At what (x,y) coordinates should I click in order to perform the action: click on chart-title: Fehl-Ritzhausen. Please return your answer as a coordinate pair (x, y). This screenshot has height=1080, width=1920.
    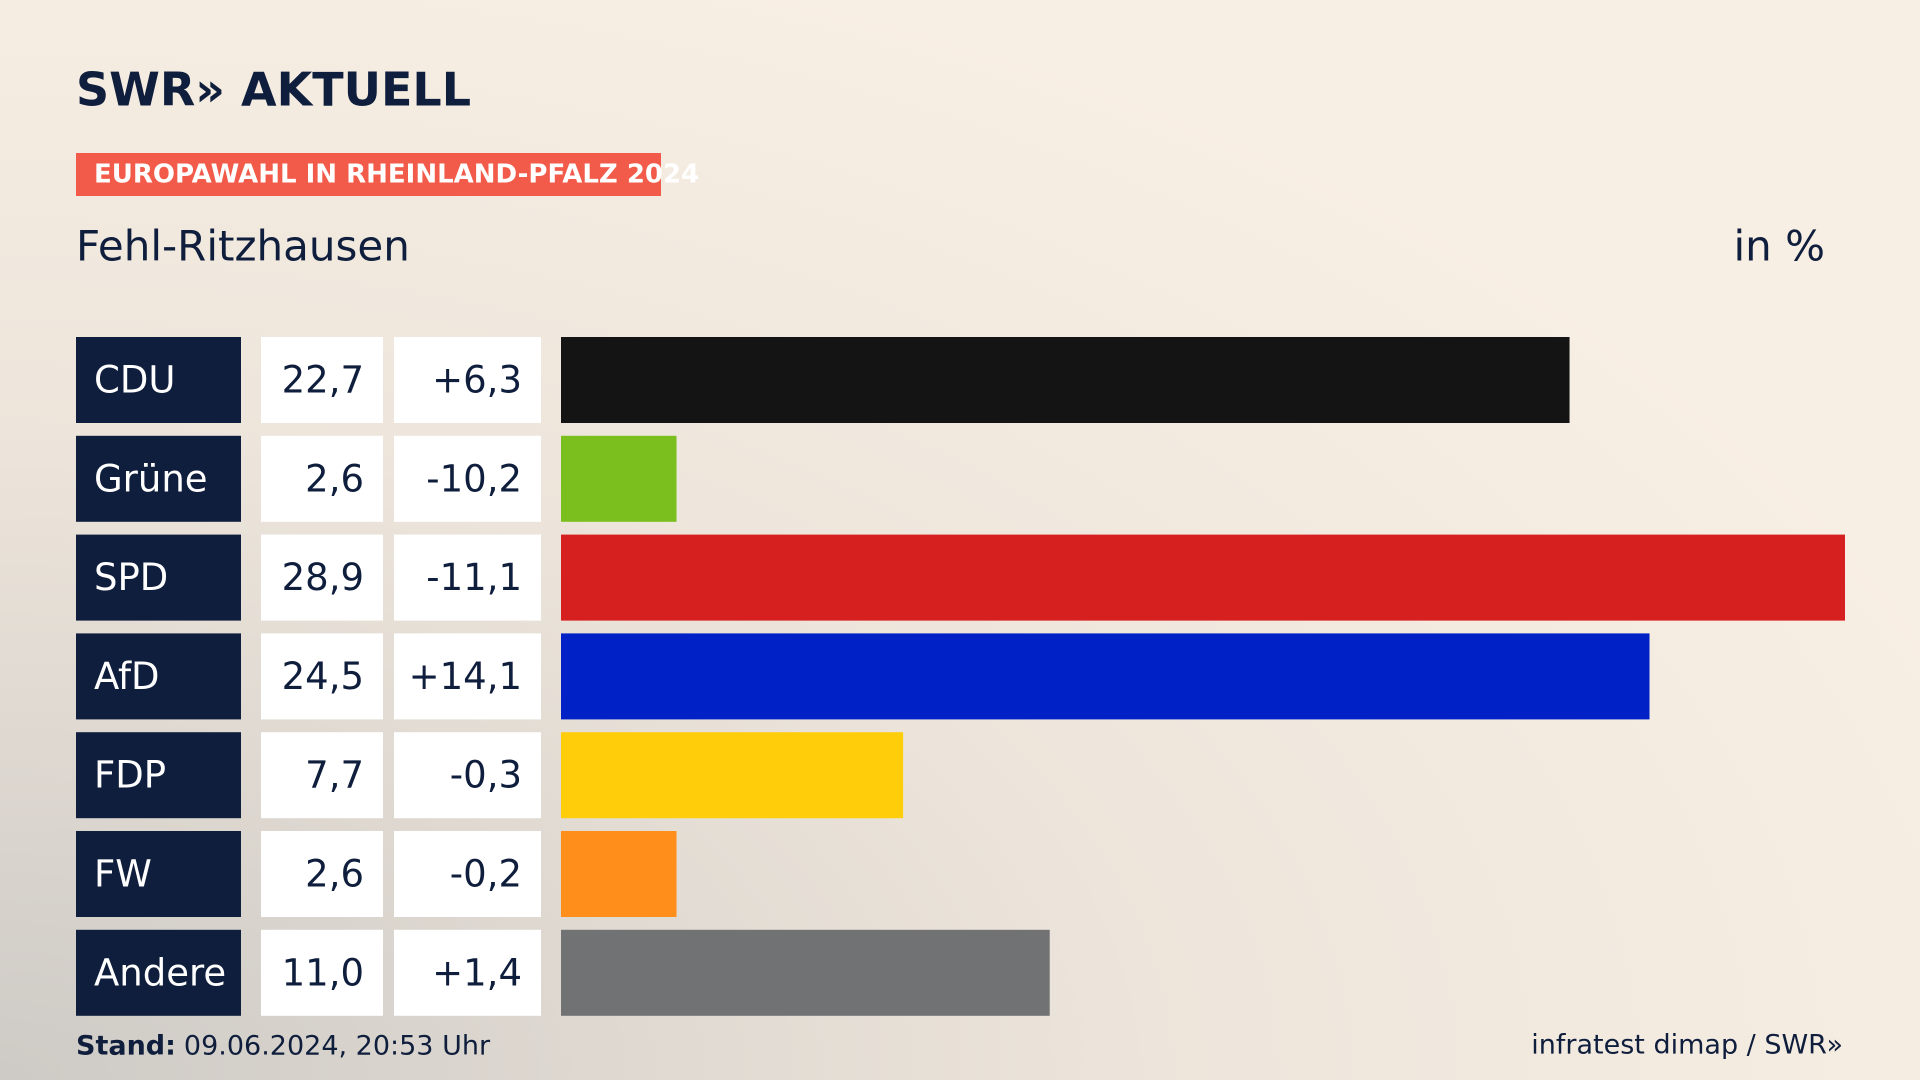
    Looking at the image, I should click on (243, 246).